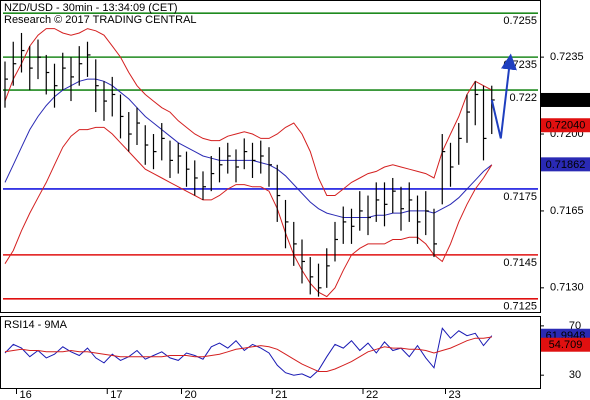 Image resolution: width=590 pixels, height=400 pixels. Describe the element at coordinates (91, 8) in the screenshot. I see `chart-title: NZD/USD - 30min - 13:34:09 (CET)` at that location.